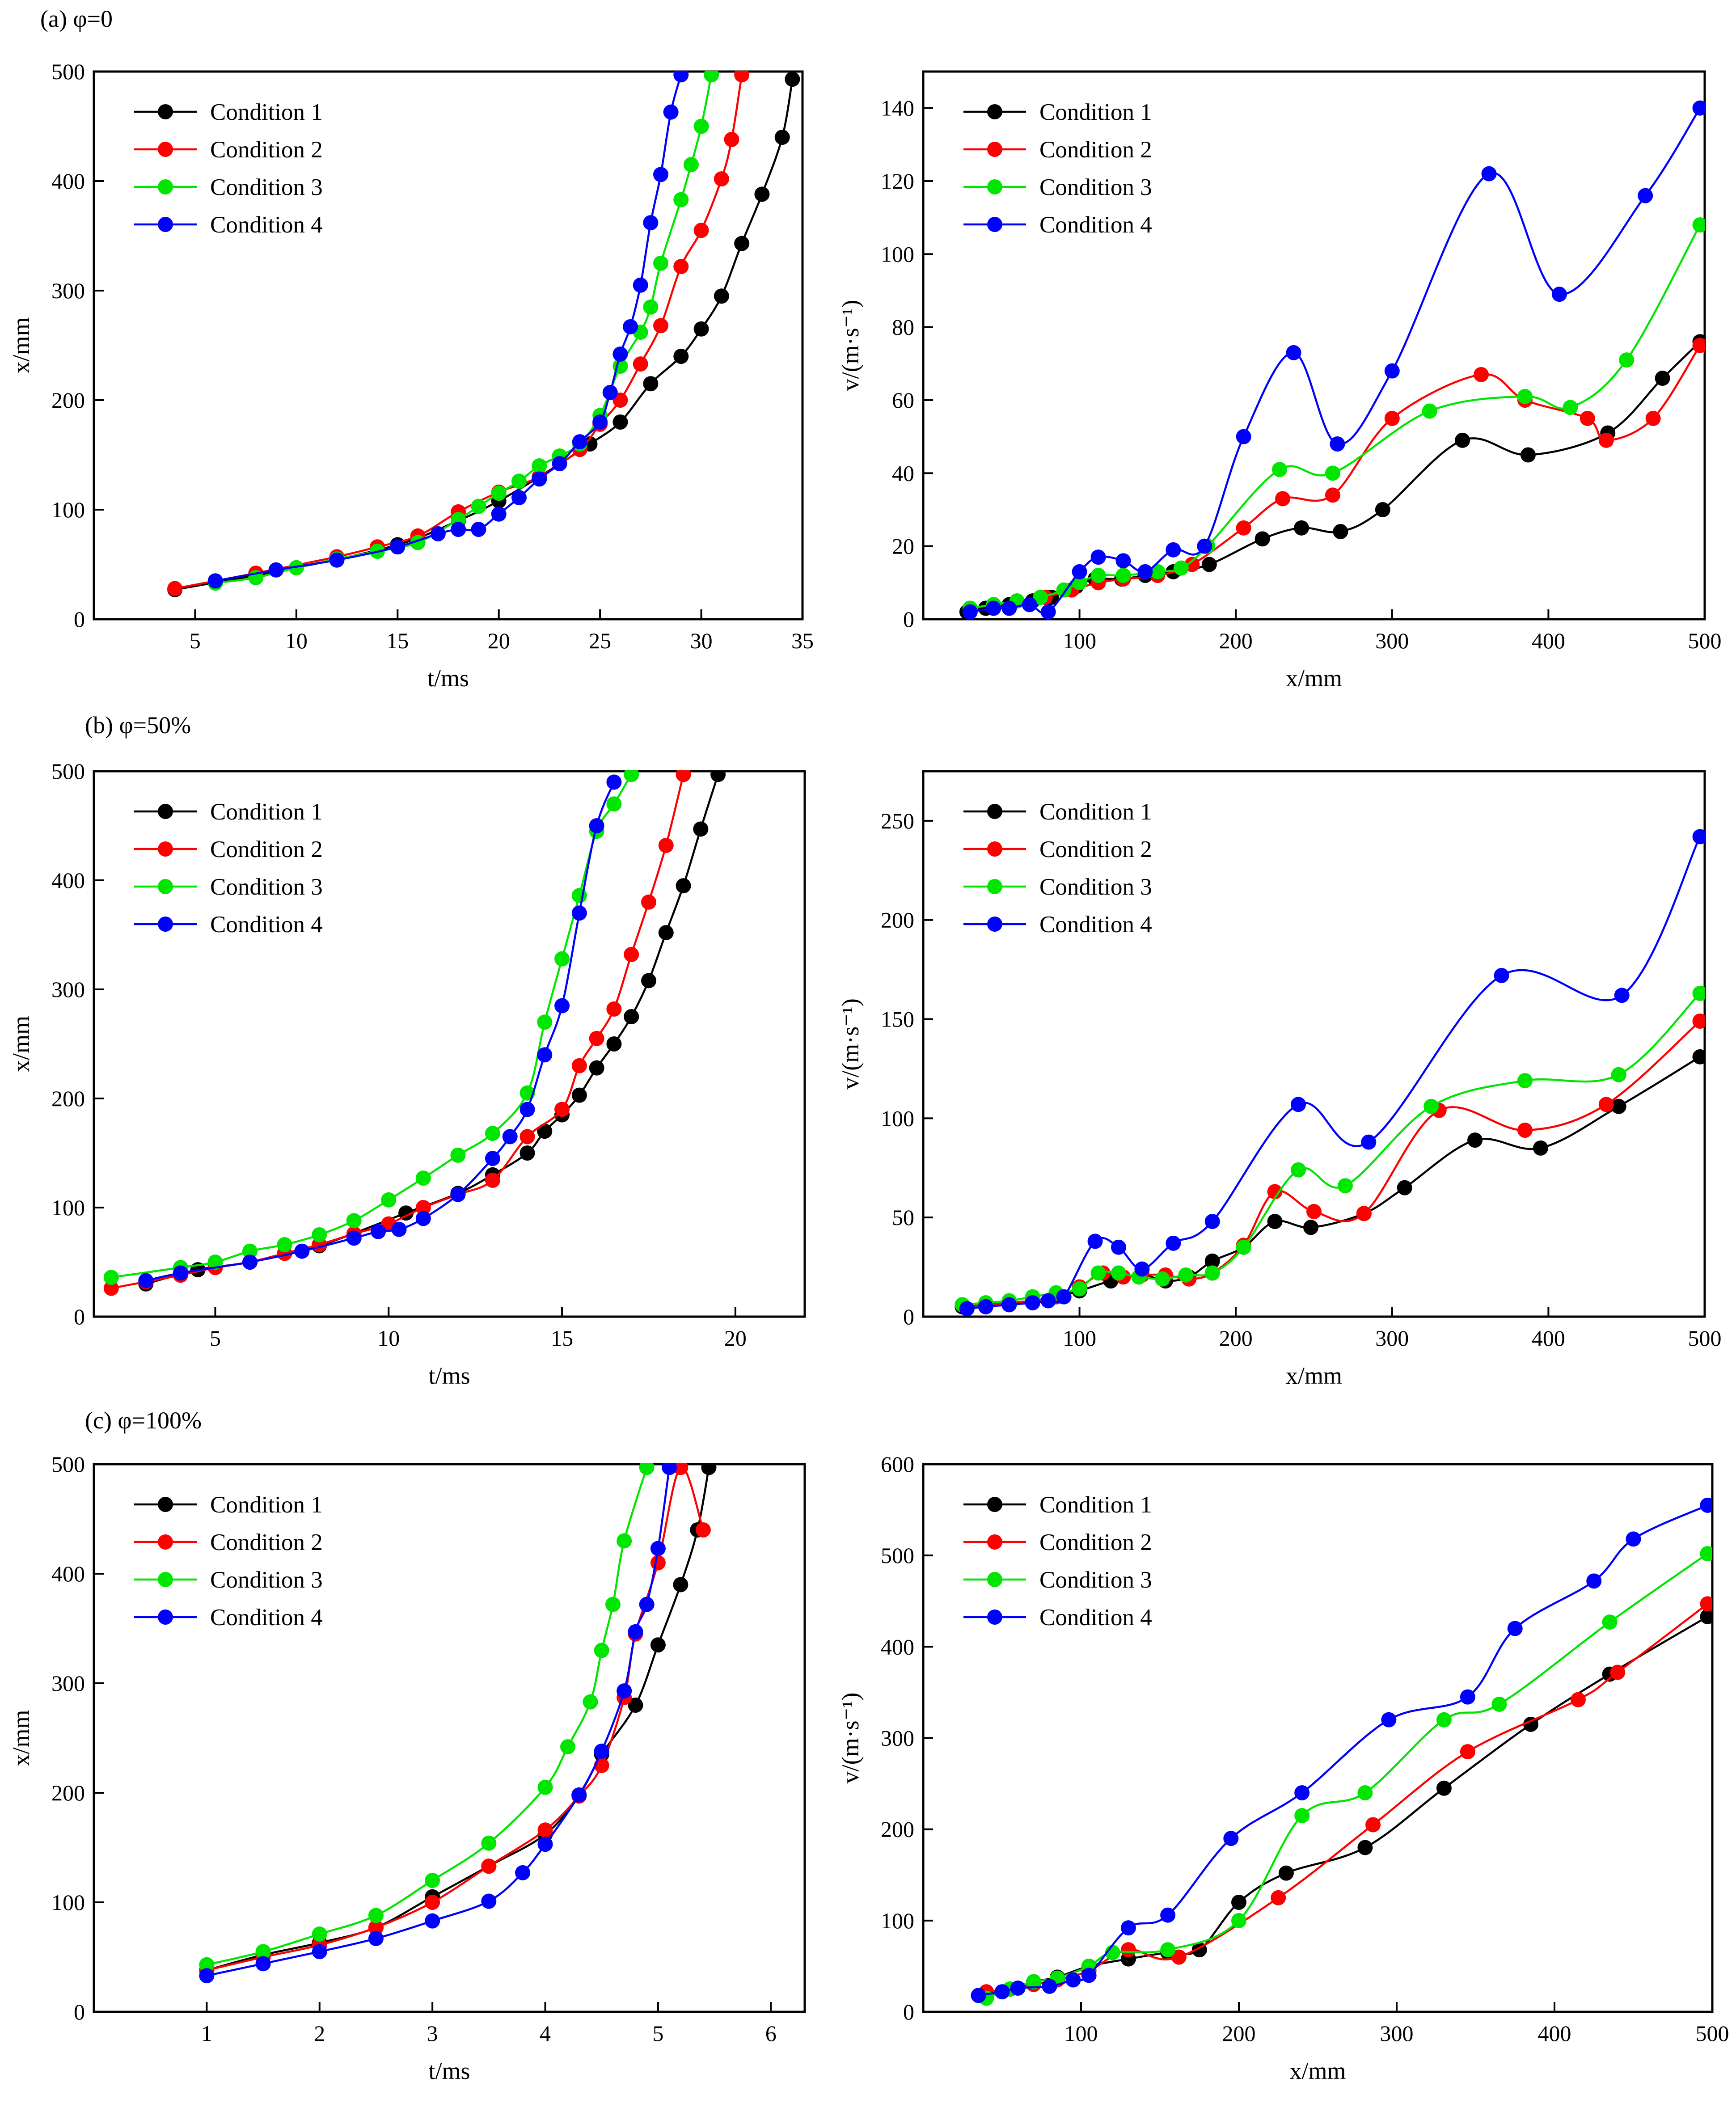 This screenshot has height=2112, width=1736. I want to click on x-tick-label: 20, so click(735, 1338).